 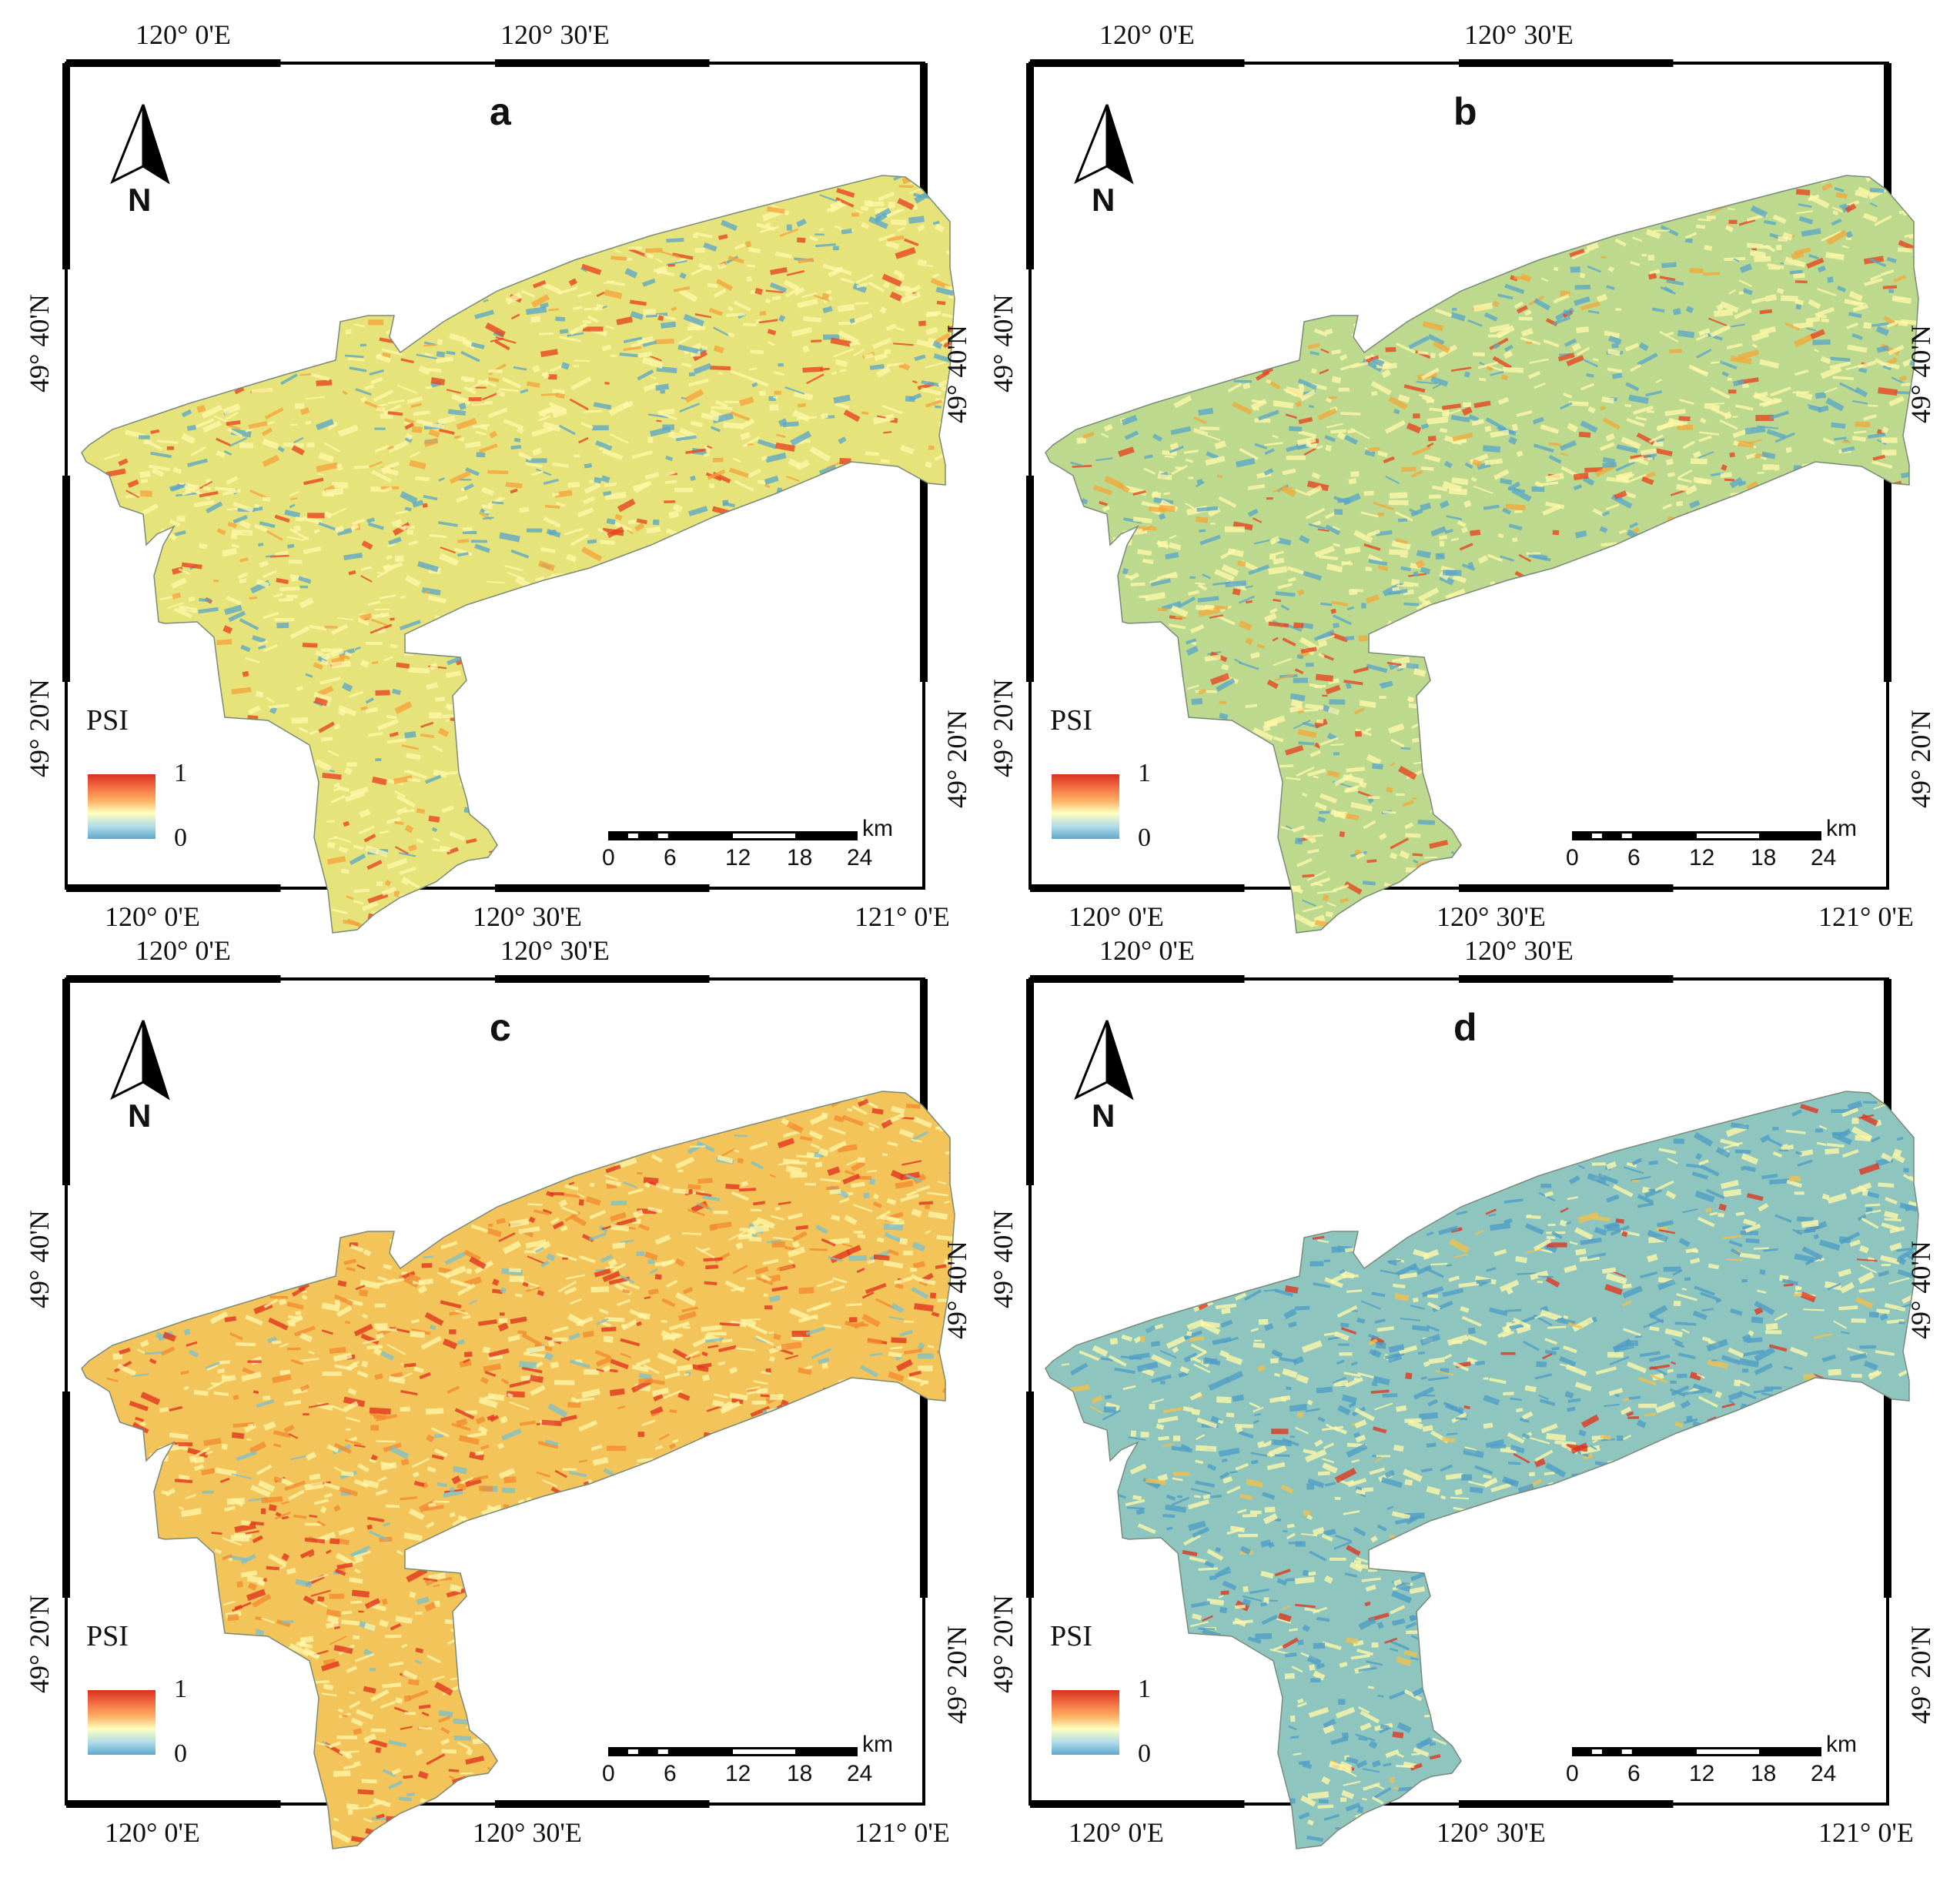 What do you see at coordinates (1465, 1027) in the screenshot?
I see `panel-letter: d` at bounding box center [1465, 1027].